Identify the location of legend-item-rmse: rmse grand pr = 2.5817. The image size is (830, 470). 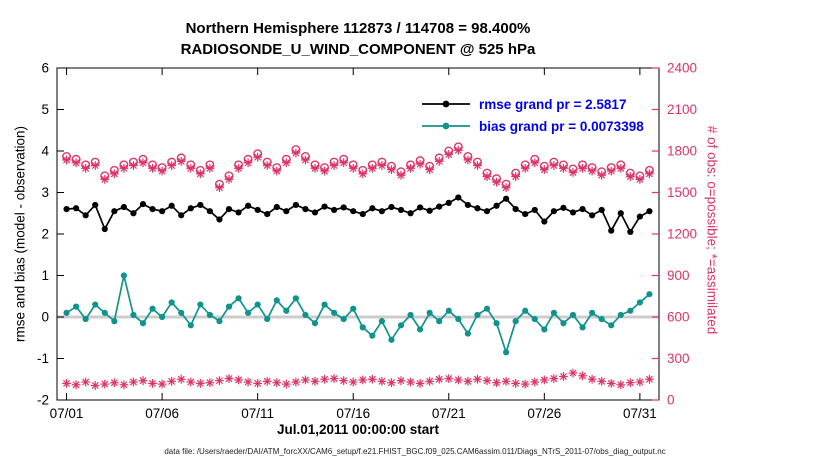
(532, 104).